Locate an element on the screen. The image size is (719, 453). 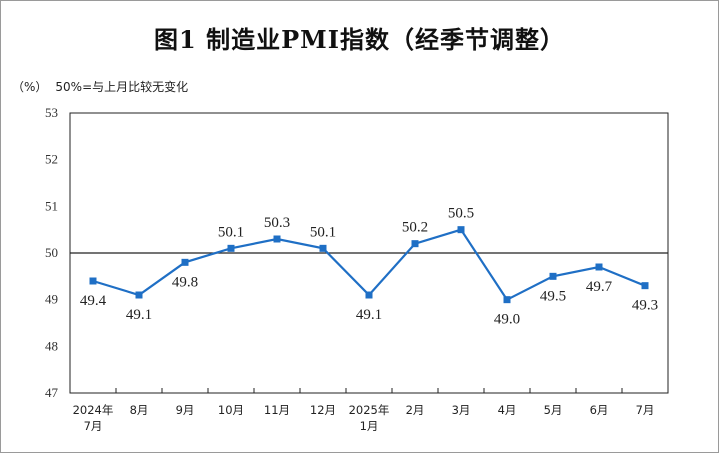
x-tick-label: 2025年 is located at coordinates (369, 410).